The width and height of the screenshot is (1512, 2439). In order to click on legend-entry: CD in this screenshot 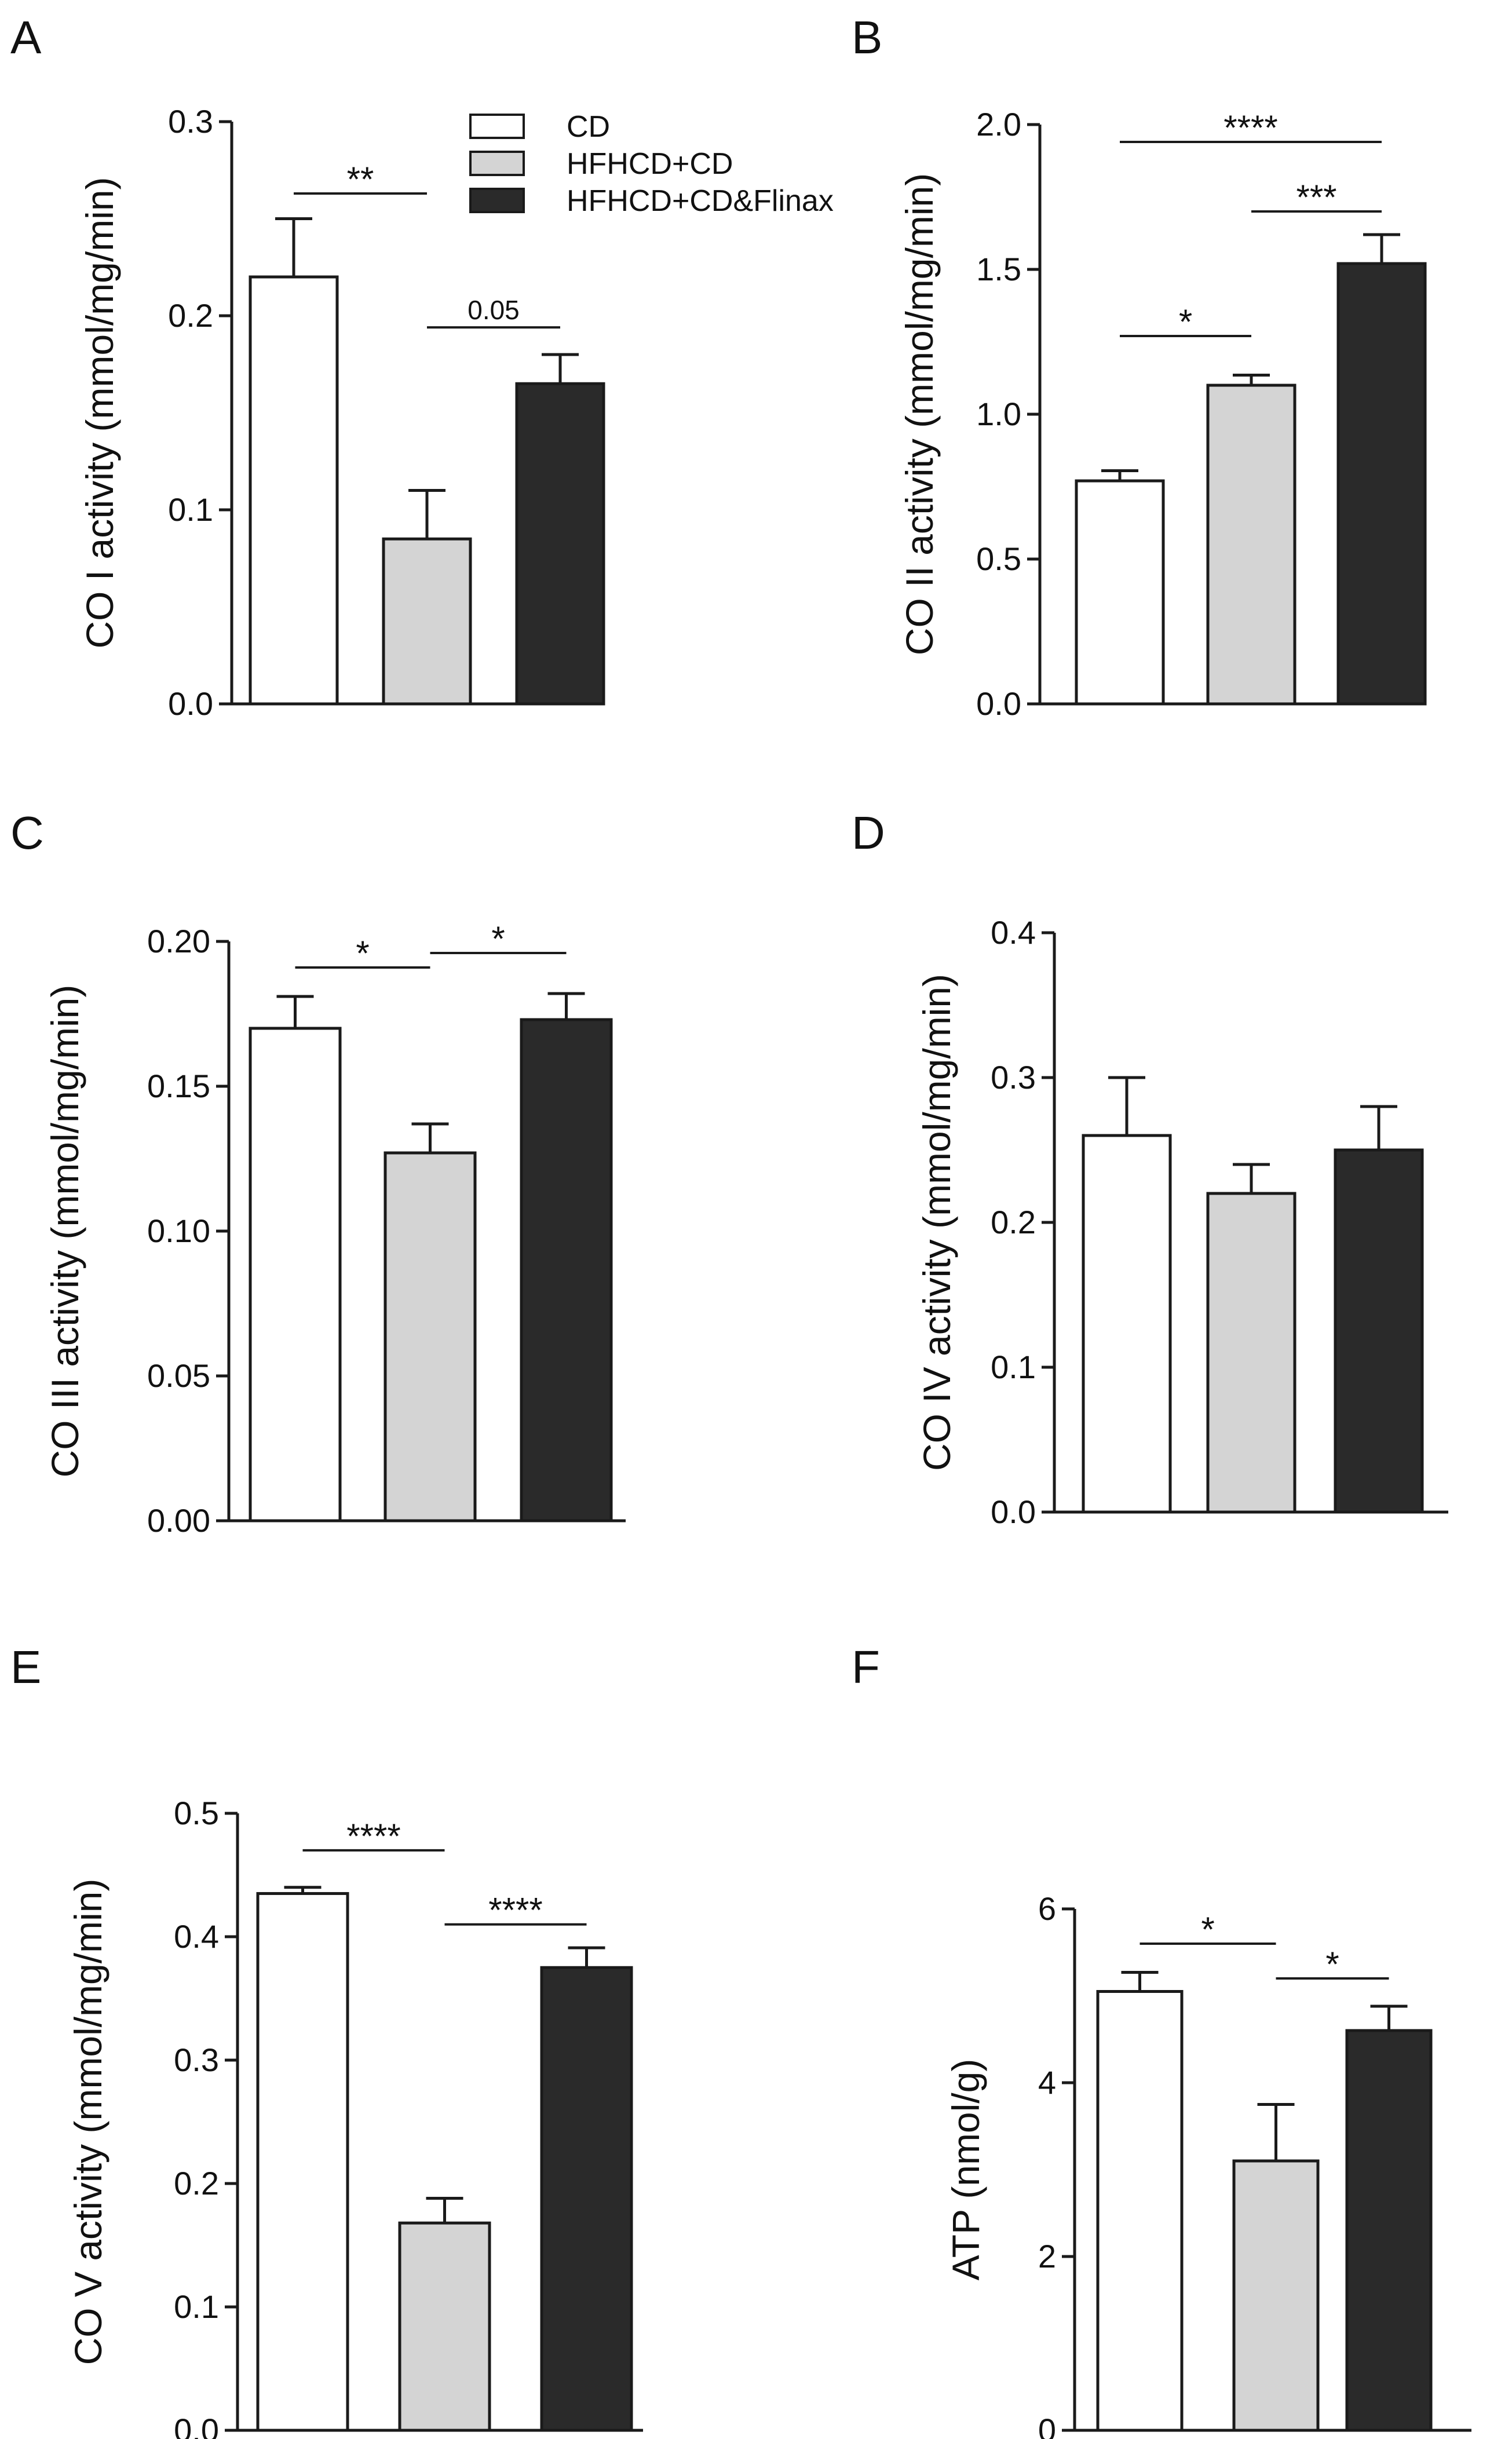, I will do `click(539, 127)`.